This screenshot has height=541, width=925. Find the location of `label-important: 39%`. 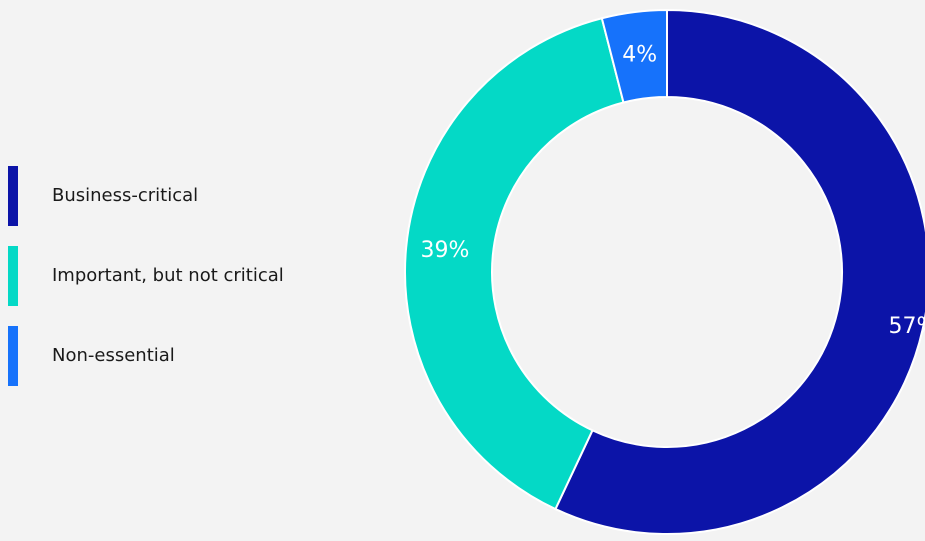

label-important: 39% is located at coordinates (445, 250).